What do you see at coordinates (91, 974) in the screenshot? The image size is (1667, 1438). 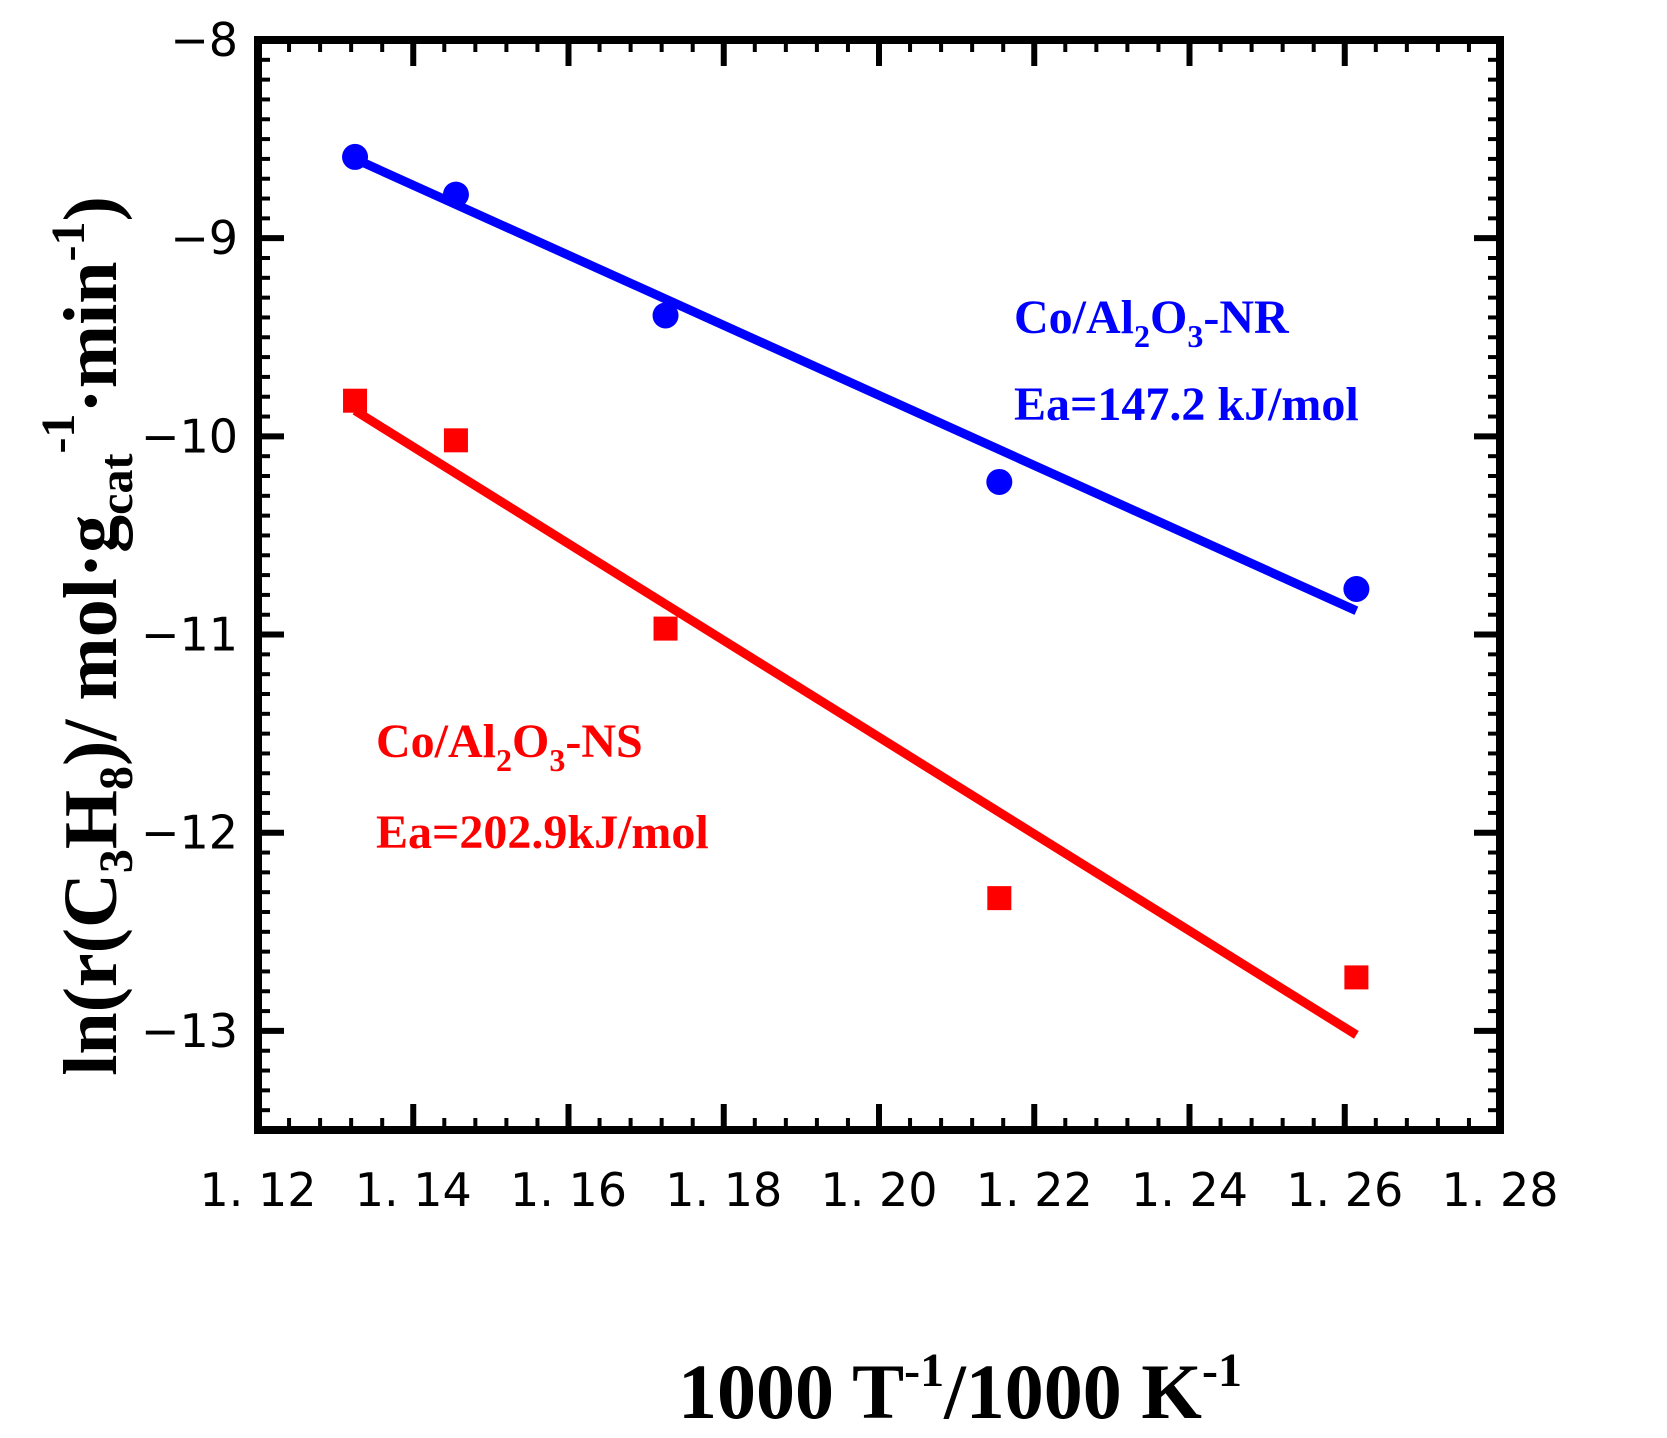 I see `y-axis-title-p1: ln(r(C` at bounding box center [91, 974].